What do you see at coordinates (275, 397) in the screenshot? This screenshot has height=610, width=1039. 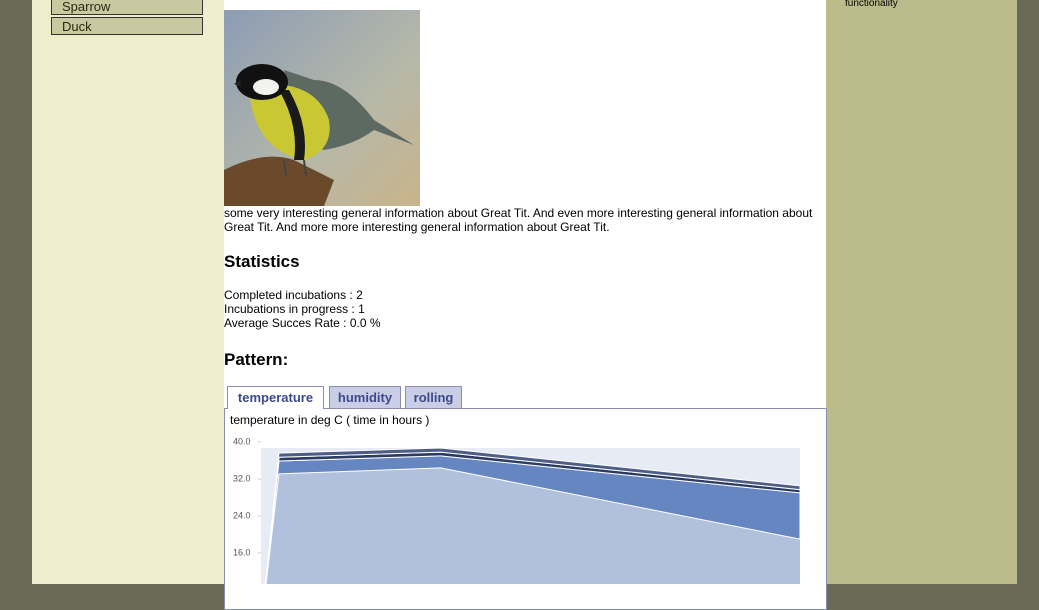 I see `tab: temperature` at bounding box center [275, 397].